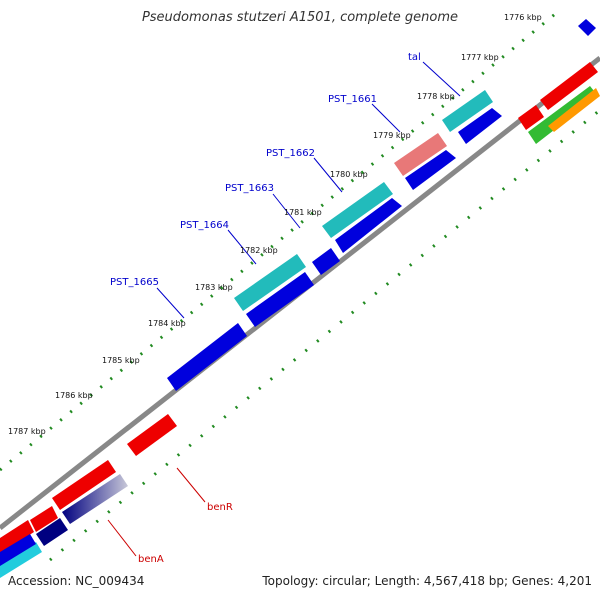 This screenshot has height=600, width=600. What do you see at coordinates (349, 174) in the screenshot?
I see `tick-label-1780: 1780 kbp` at bounding box center [349, 174].